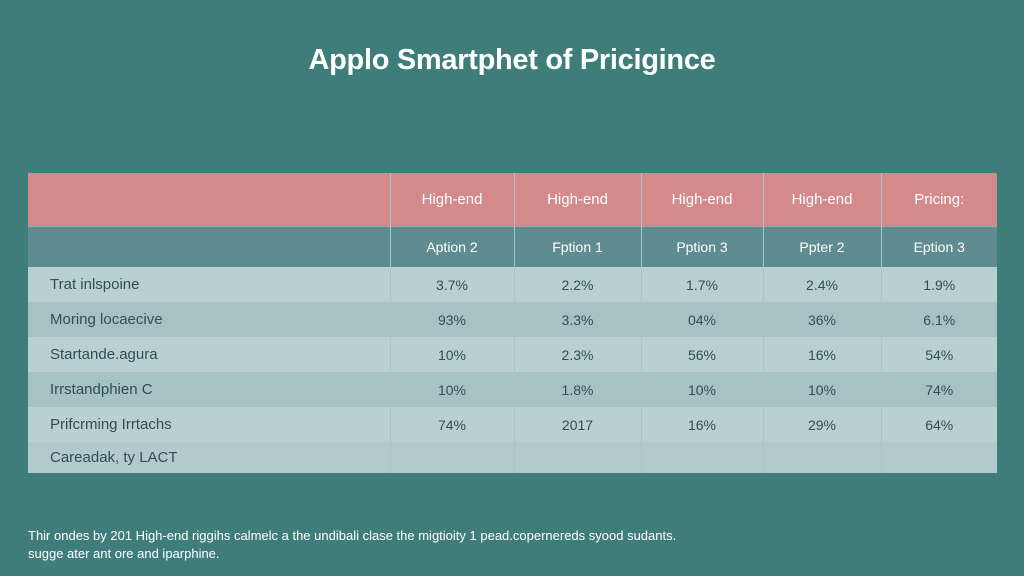  What do you see at coordinates (209, 389) in the screenshot?
I see `row-label: Irrstandphien C` at bounding box center [209, 389].